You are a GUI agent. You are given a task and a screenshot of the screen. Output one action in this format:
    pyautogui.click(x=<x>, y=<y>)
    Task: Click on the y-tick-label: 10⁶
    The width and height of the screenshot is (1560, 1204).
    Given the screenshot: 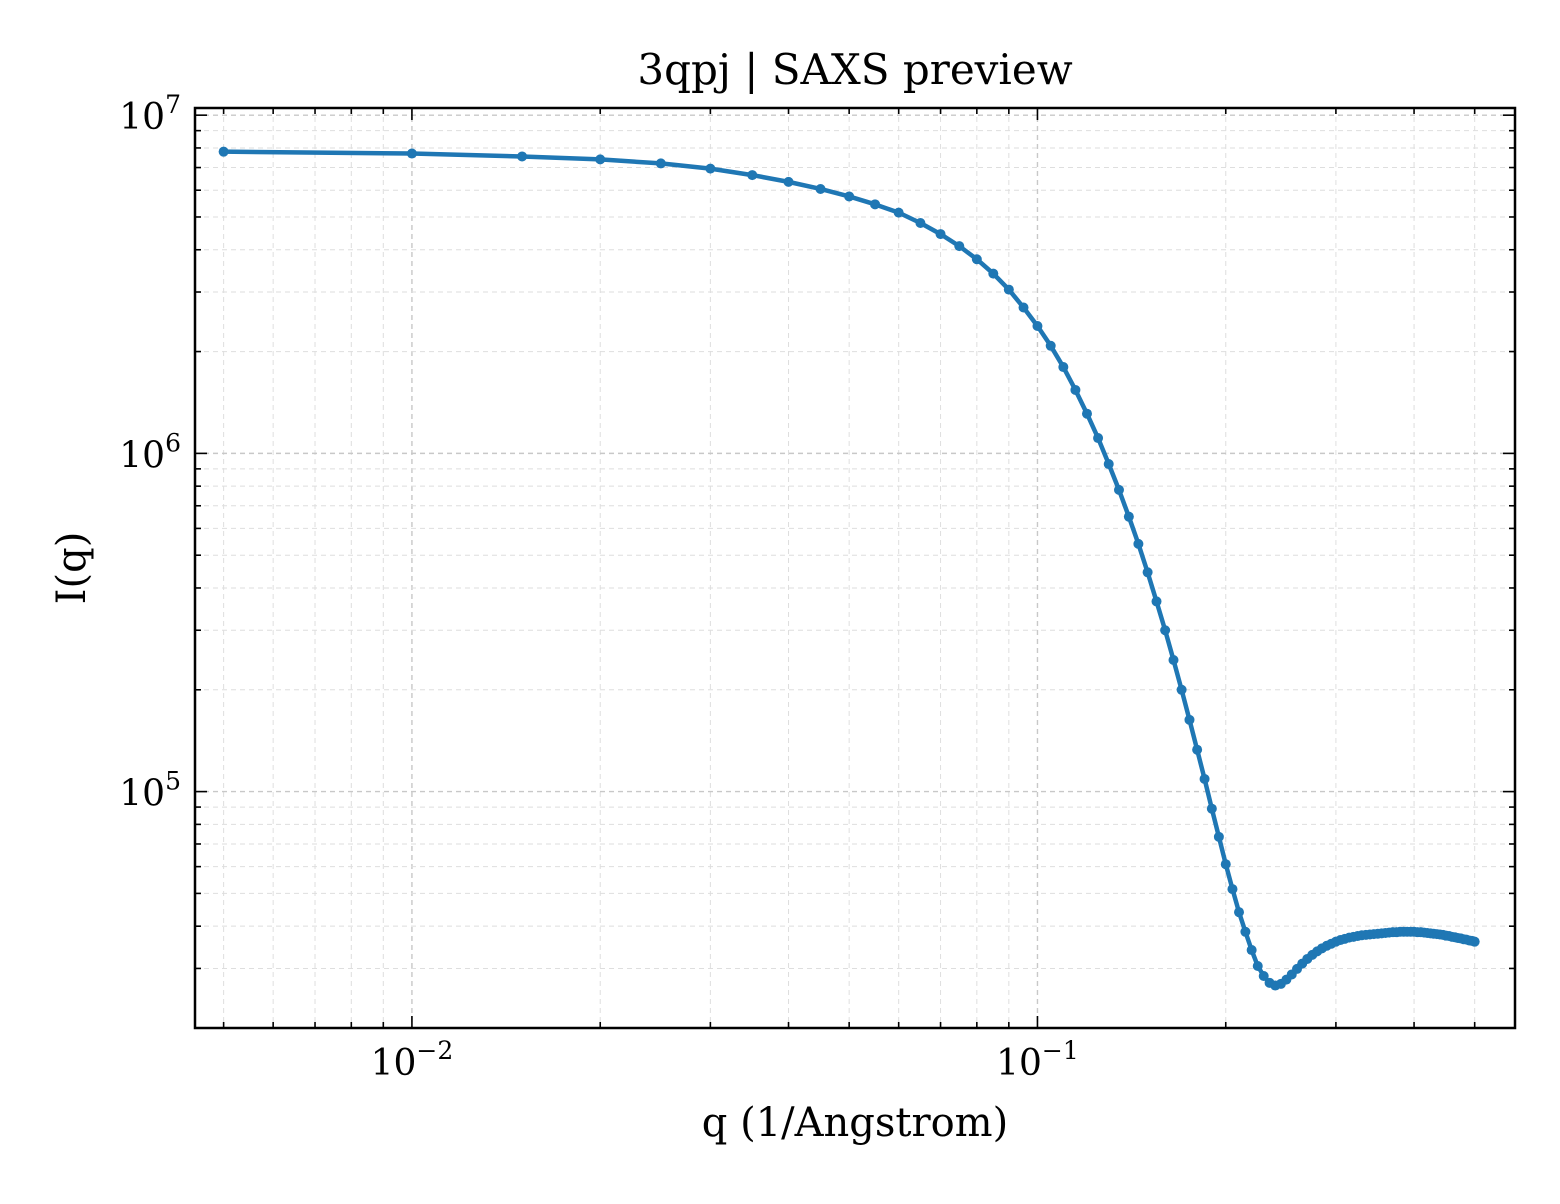 What is the action you would take?
    pyautogui.click(x=150, y=452)
    